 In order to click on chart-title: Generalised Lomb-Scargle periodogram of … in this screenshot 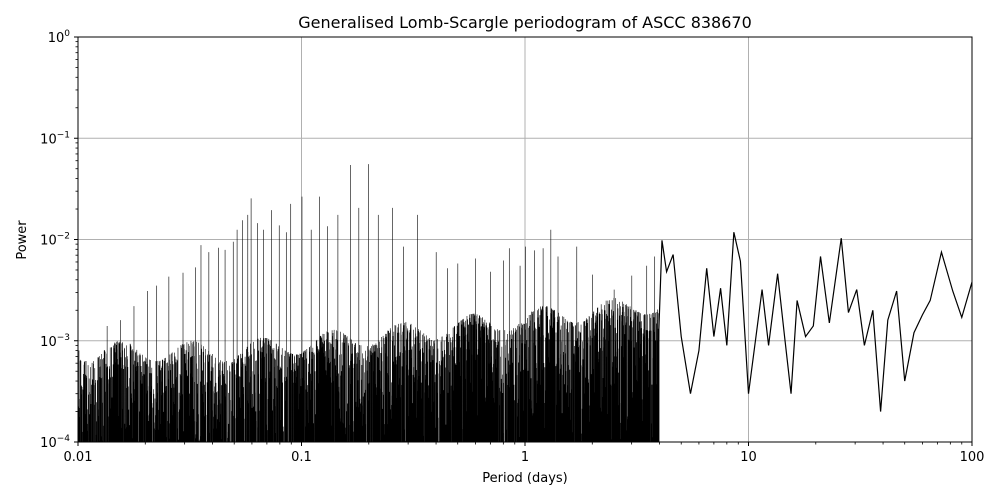, I will do `click(525, 22)`.